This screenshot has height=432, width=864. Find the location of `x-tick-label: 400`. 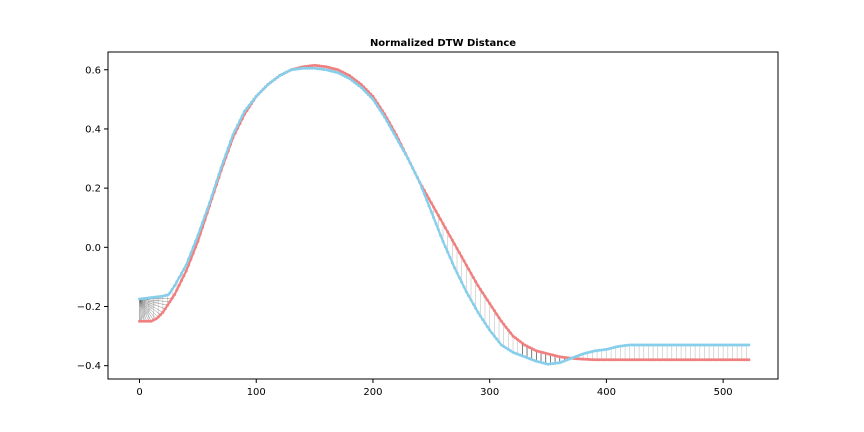

x-tick-label: 400 is located at coordinates (606, 392).